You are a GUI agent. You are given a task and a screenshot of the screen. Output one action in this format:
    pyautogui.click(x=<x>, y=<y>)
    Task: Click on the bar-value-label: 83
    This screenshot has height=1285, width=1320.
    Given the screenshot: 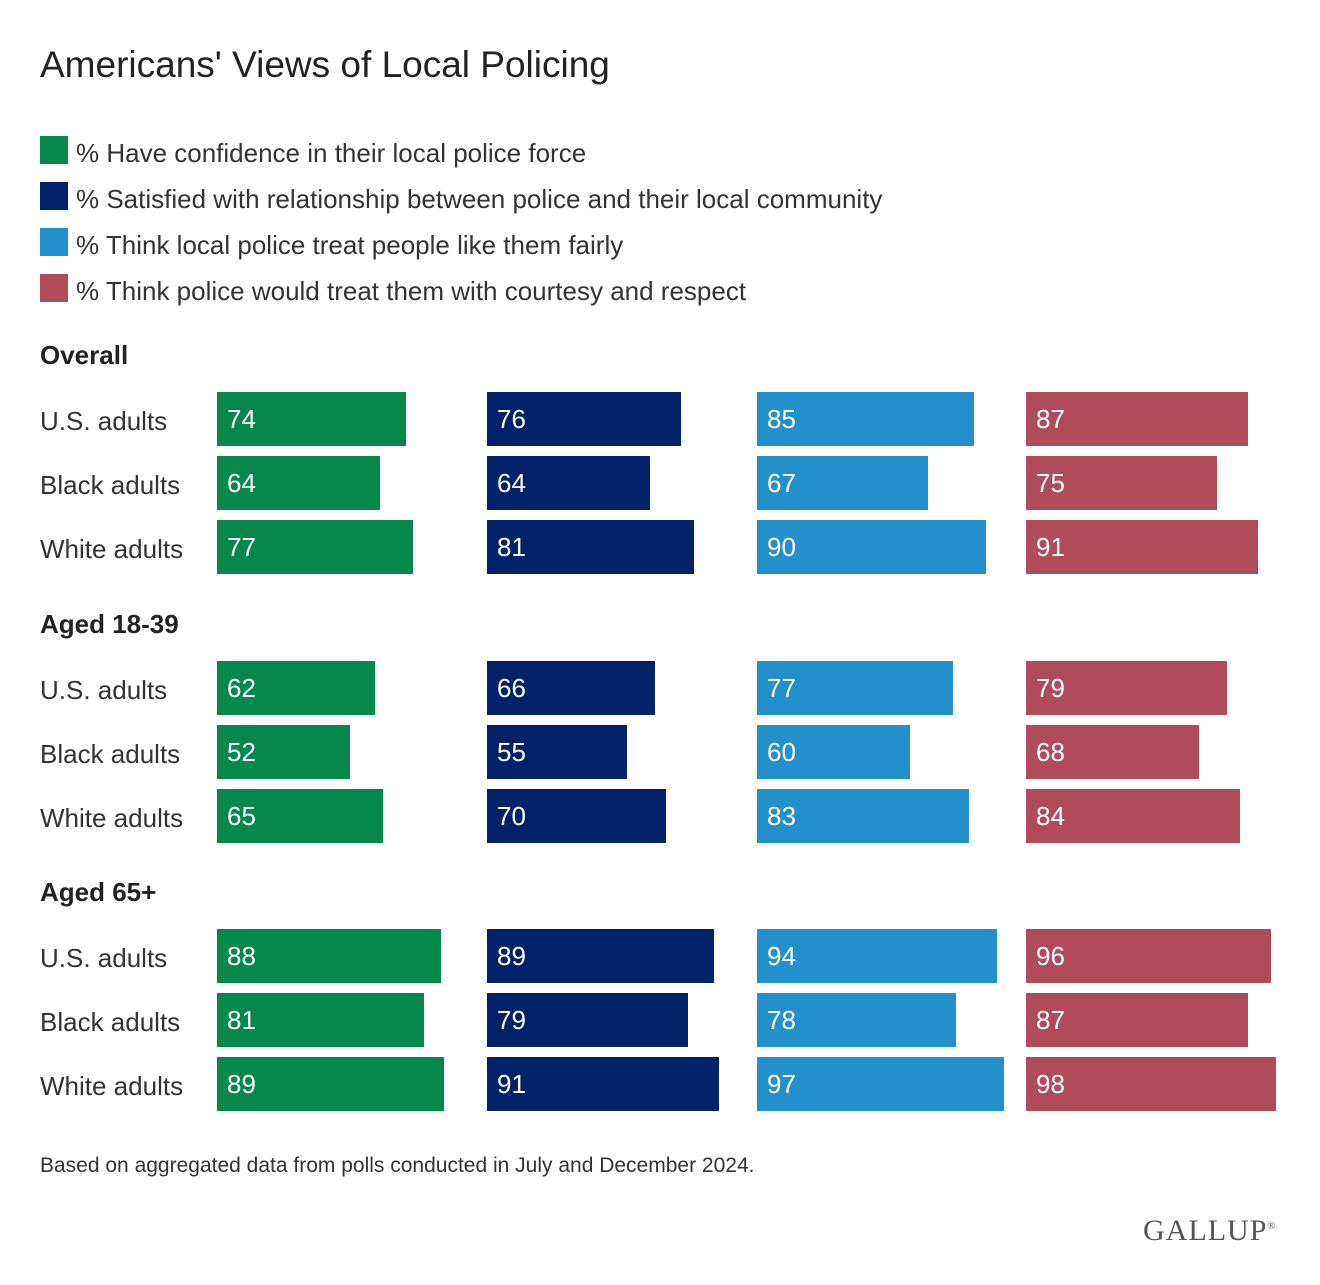 What is the action you would take?
    pyautogui.click(x=781, y=816)
    